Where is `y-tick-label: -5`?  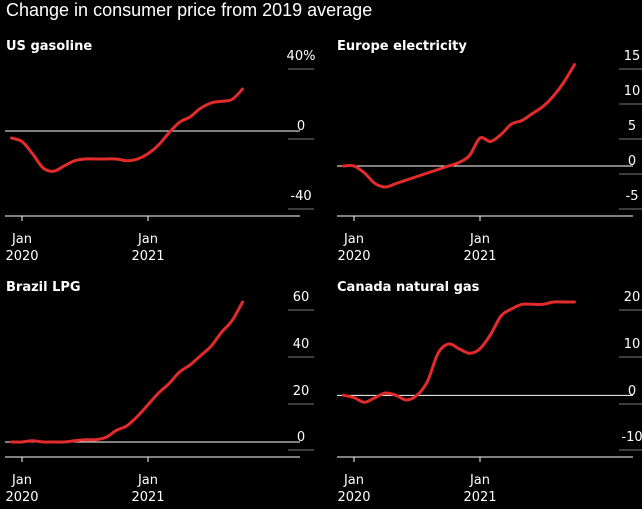
y-tick-label: -5 is located at coordinates (632, 196).